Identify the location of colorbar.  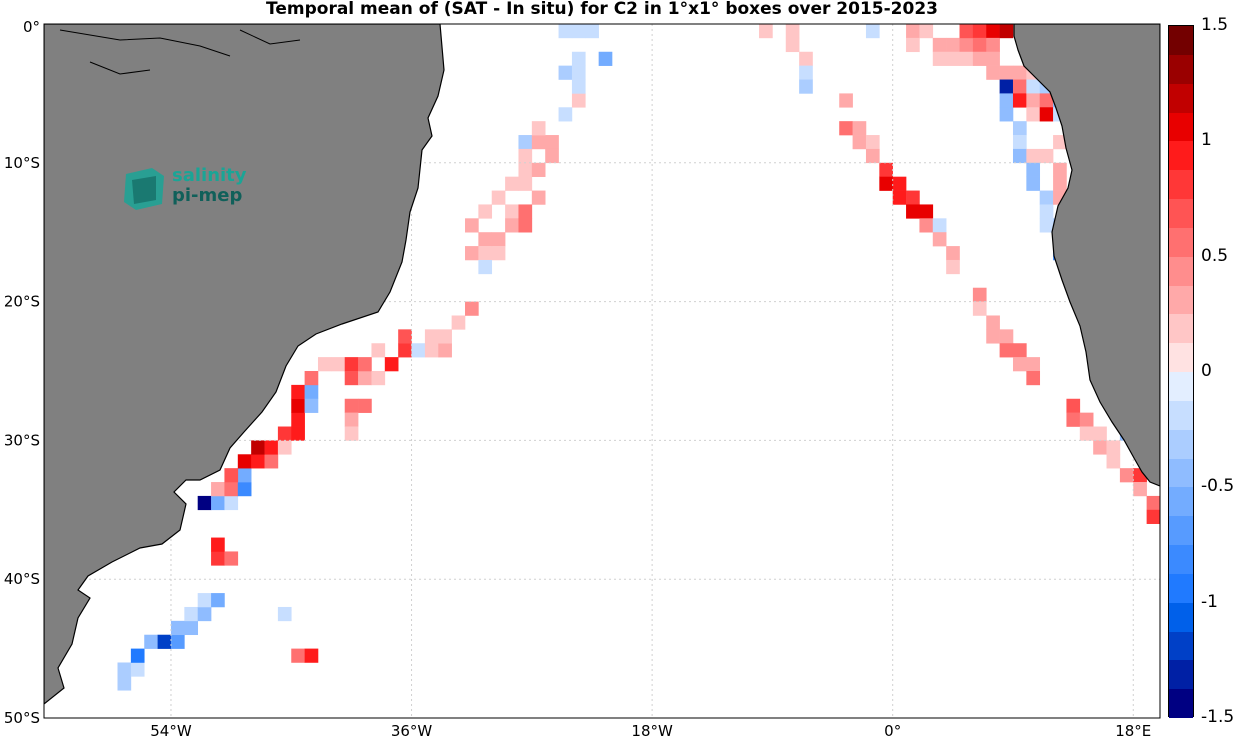
(1181, 372).